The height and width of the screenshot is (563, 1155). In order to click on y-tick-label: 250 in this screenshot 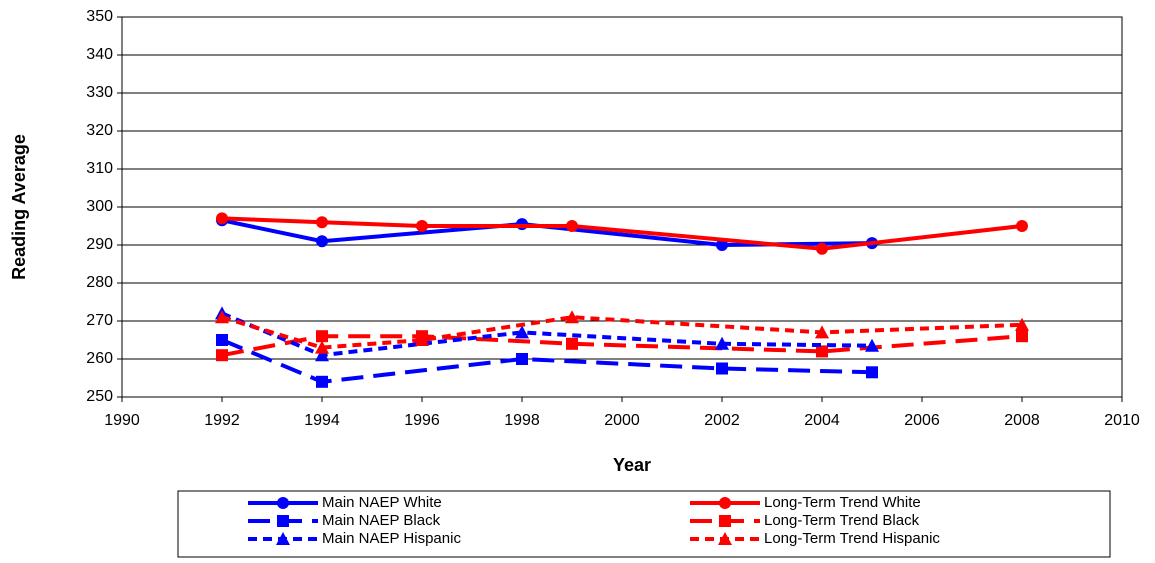, I will do `click(99, 396)`.